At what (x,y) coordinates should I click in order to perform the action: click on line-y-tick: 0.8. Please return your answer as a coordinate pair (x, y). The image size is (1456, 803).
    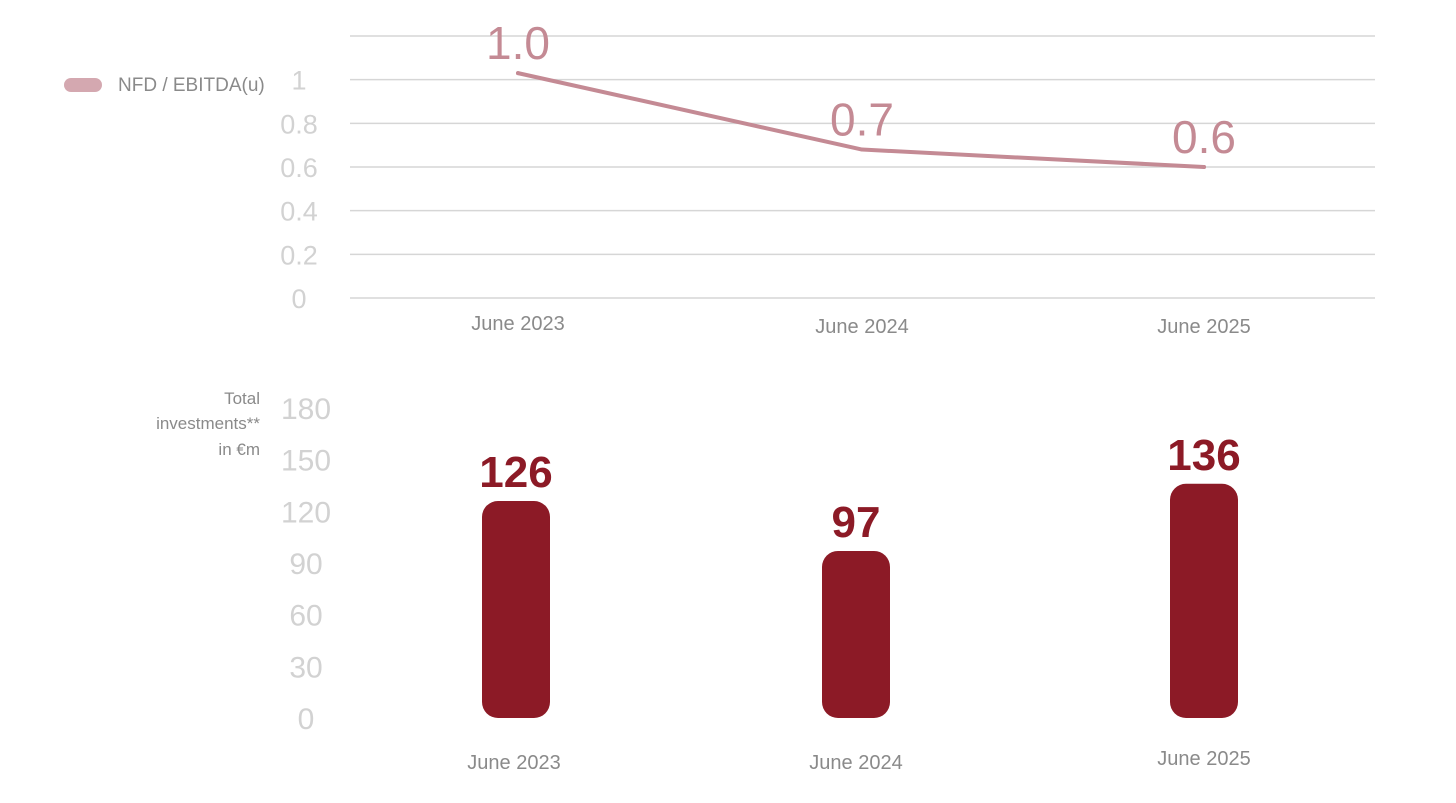
    Looking at the image, I should click on (299, 124).